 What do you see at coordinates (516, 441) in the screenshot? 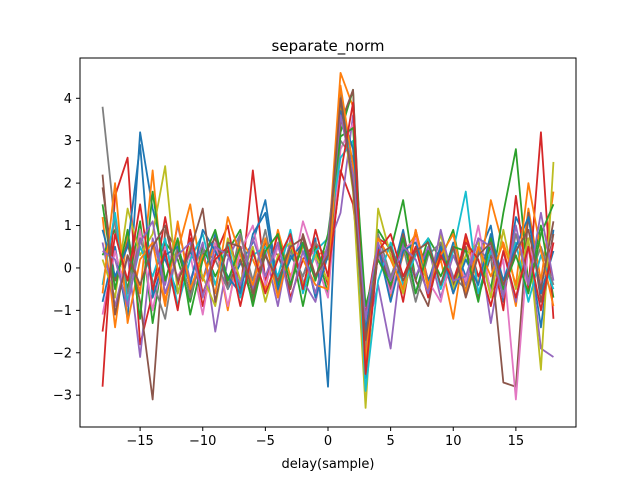
I see `x-tick-label: 15` at bounding box center [516, 441].